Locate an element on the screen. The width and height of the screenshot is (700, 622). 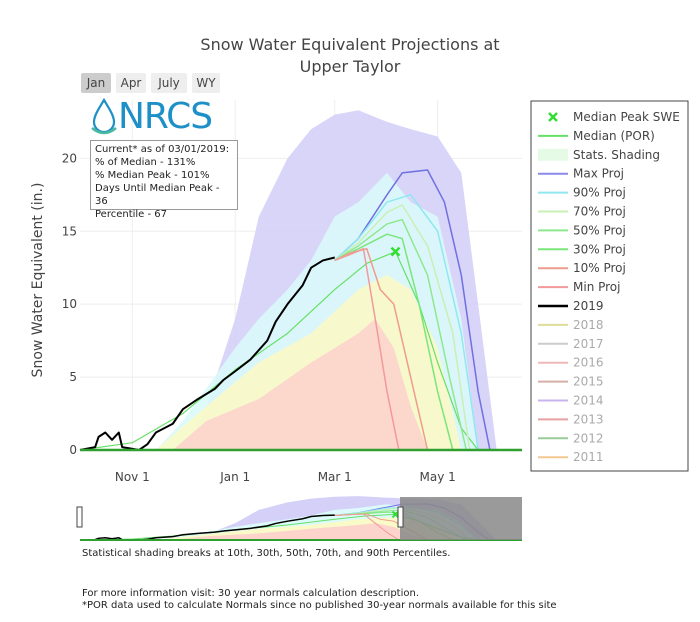
info-line-pct-median: % of Median - 131% is located at coordinates (145, 162).